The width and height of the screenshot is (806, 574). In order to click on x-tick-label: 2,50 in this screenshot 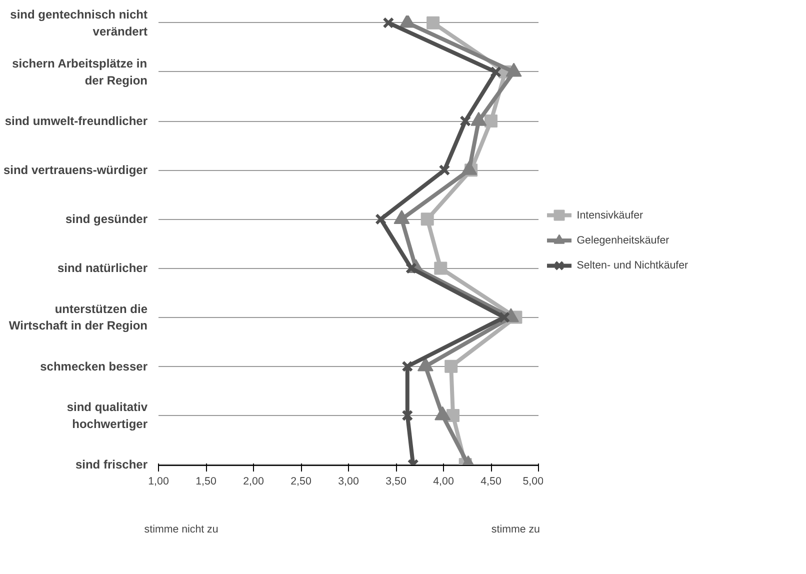, I will do `click(301, 482)`.